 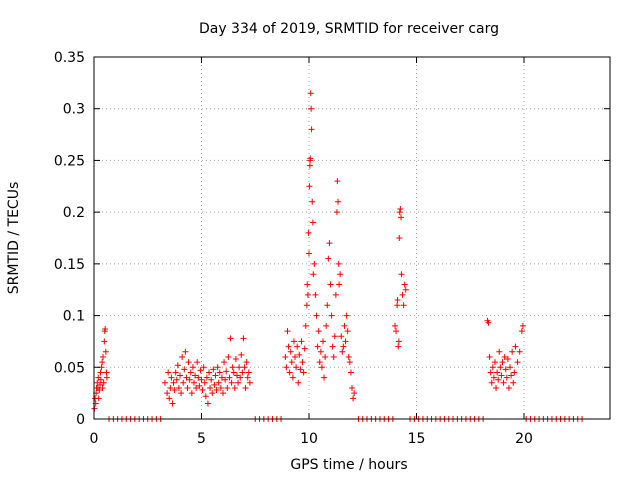 What do you see at coordinates (14, 238) in the screenshot?
I see `y-axis-label: SRMTID / TECUs` at bounding box center [14, 238].